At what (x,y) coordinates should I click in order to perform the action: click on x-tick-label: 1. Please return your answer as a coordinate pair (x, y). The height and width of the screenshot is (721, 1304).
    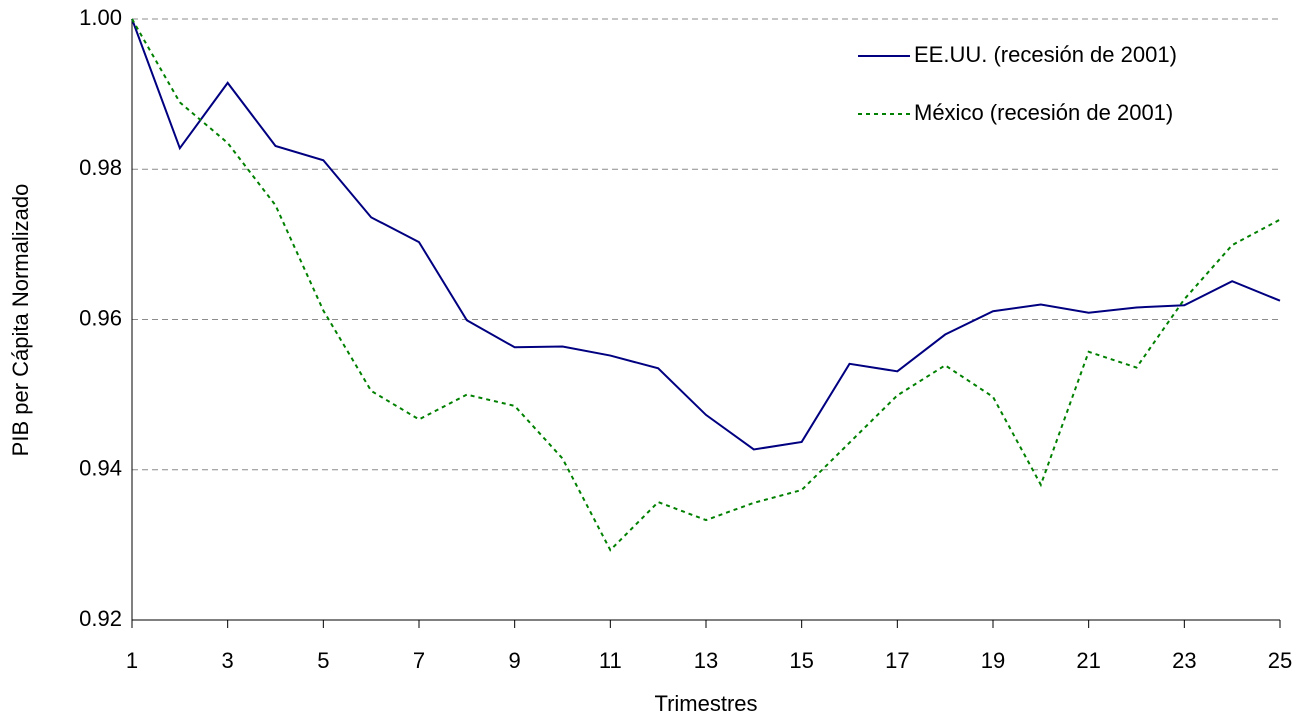
    Looking at the image, I should click on (132, 660).